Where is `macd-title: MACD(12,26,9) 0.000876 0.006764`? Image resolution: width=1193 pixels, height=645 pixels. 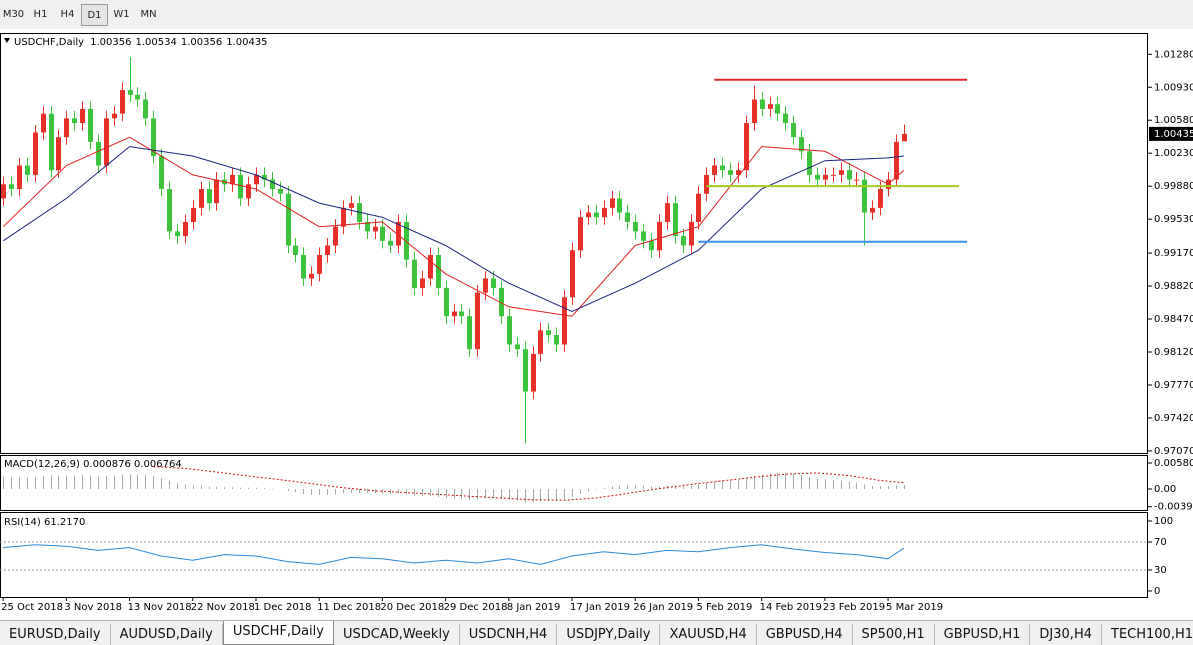 macd-title: MACD(12,26,9) 0.000876 0.006764 is located at coordinates (93, 464).